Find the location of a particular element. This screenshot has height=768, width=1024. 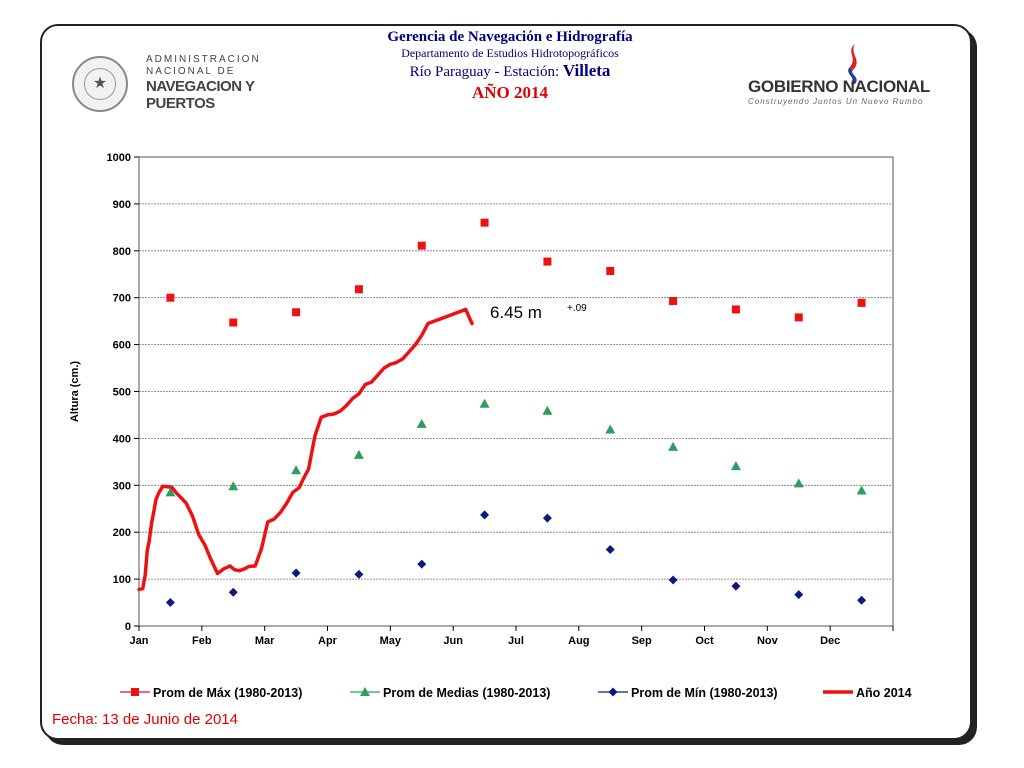

x-tick-label: Dec is located at coordinates (830, 641).